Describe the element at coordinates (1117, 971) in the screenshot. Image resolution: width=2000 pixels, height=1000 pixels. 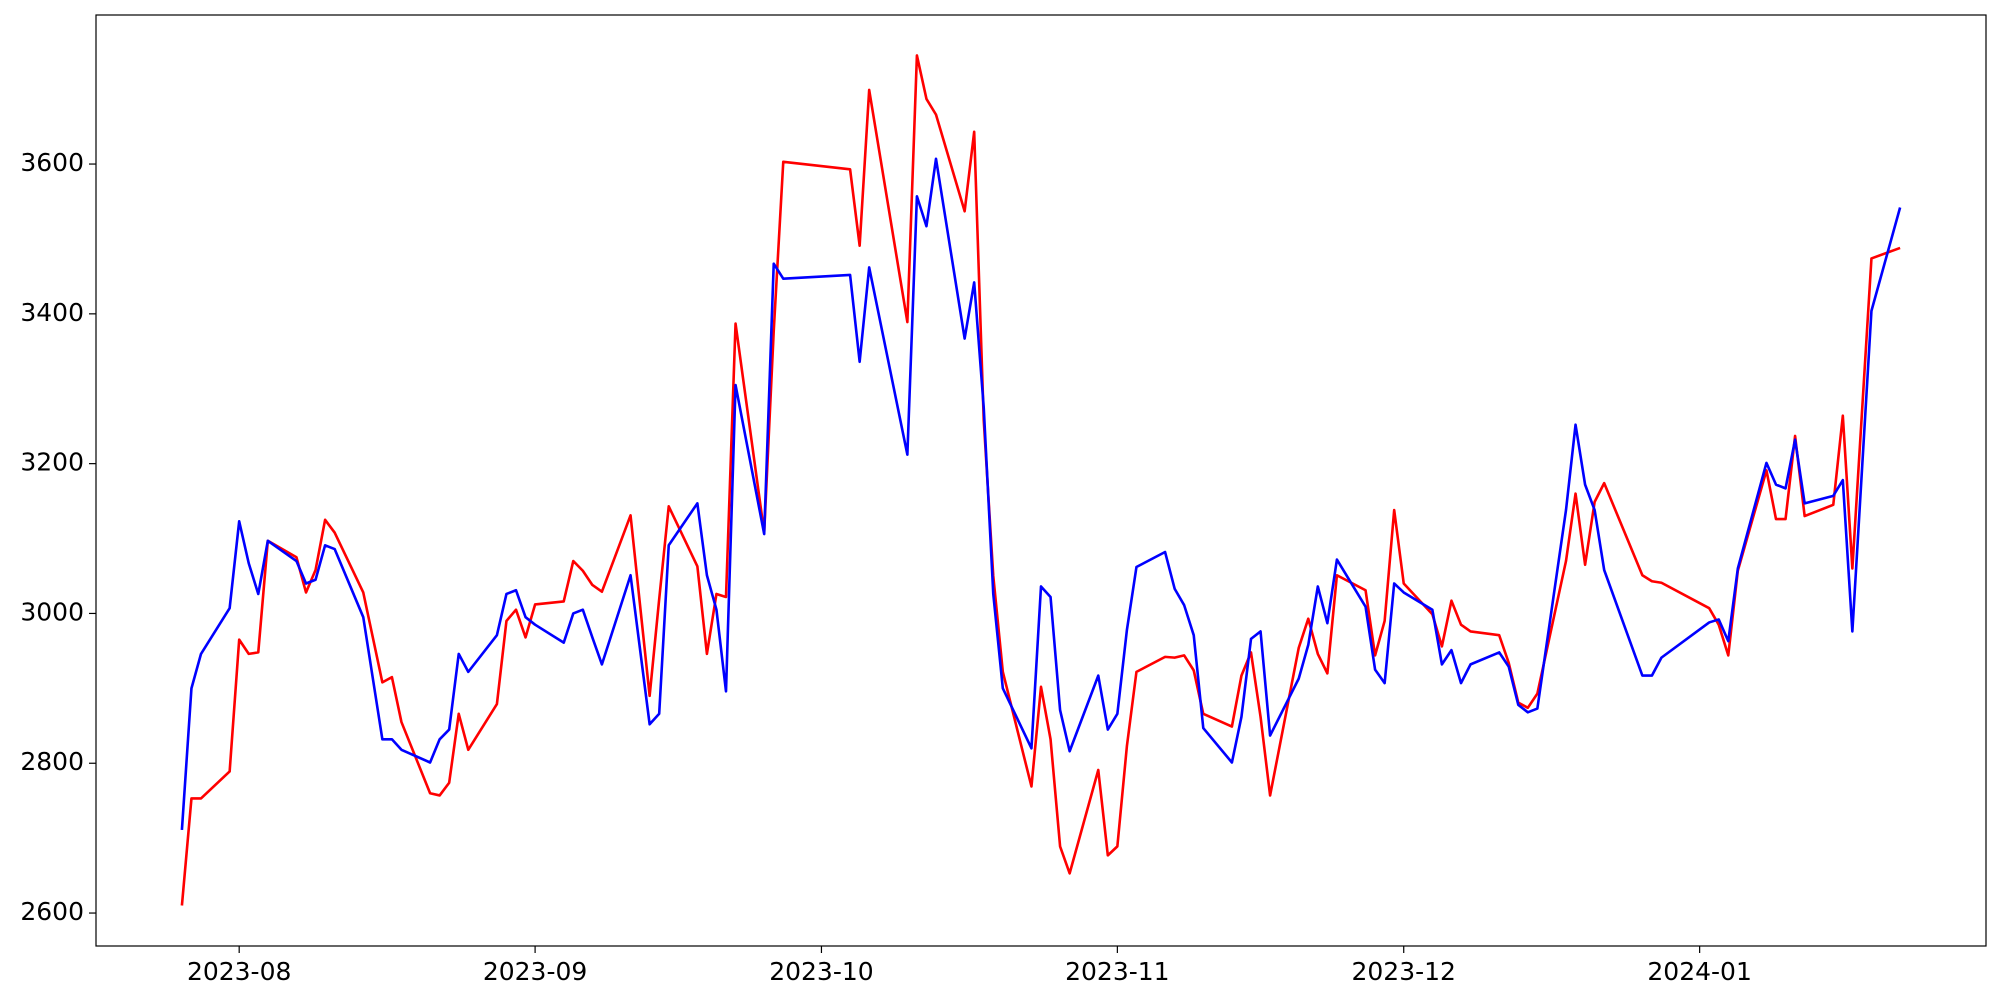
I see `x-tick-label: 2023-11` at that location.